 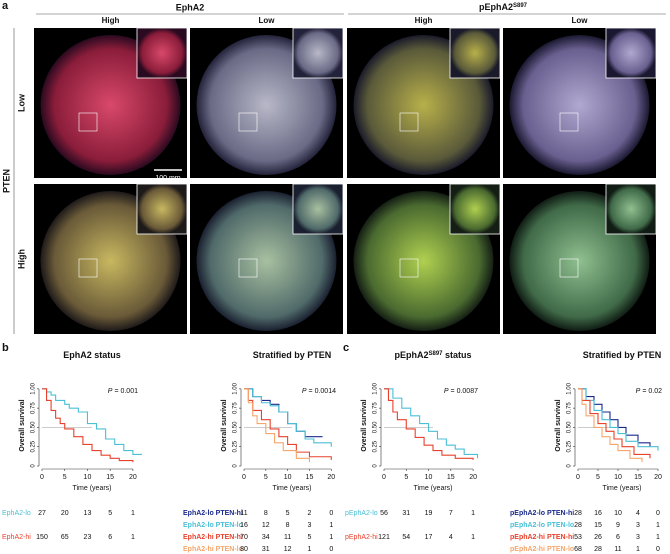 I want to click on risk-count: 5, so click(x=110, y=513).